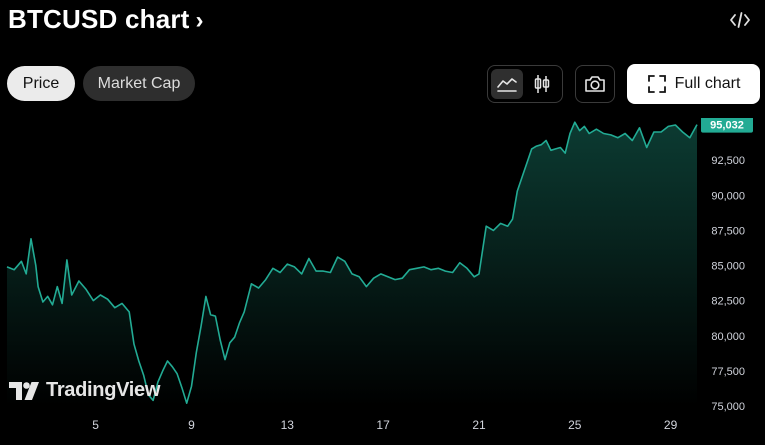  Describe the element at coordinates (383, 425) in the screenshot. I see `x-tick-label: 17` at that location.